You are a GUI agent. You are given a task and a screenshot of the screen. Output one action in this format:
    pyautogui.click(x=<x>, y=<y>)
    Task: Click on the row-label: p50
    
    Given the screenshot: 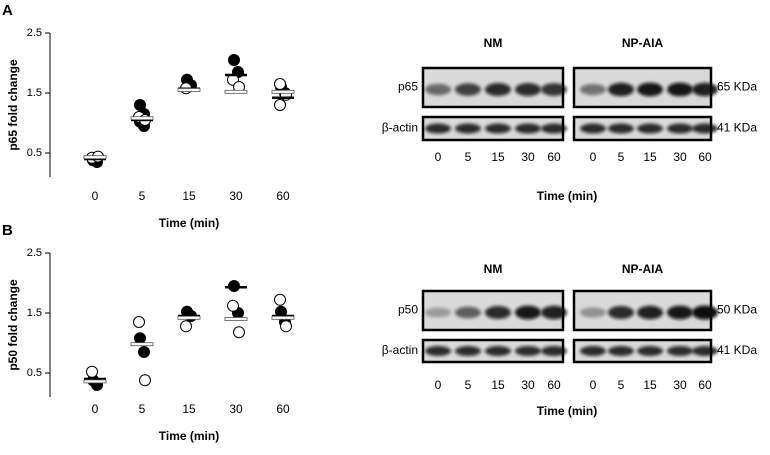 What is the action you would take?
    pyautogui.click(x=408, y=310)
    